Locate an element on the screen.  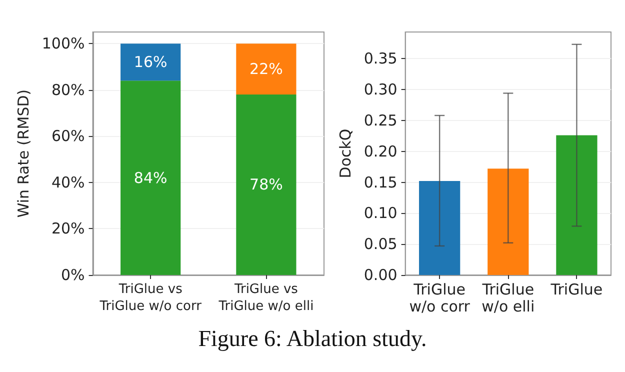
y-tick-label: 0.20 is located at coordinates (381, 151).